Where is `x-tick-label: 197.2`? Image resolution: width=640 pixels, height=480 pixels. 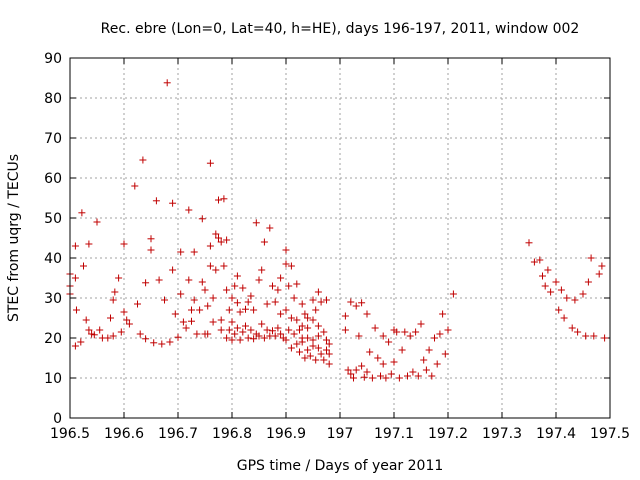 x-tick-label: 197.2 is located at coordinates (448, 434).